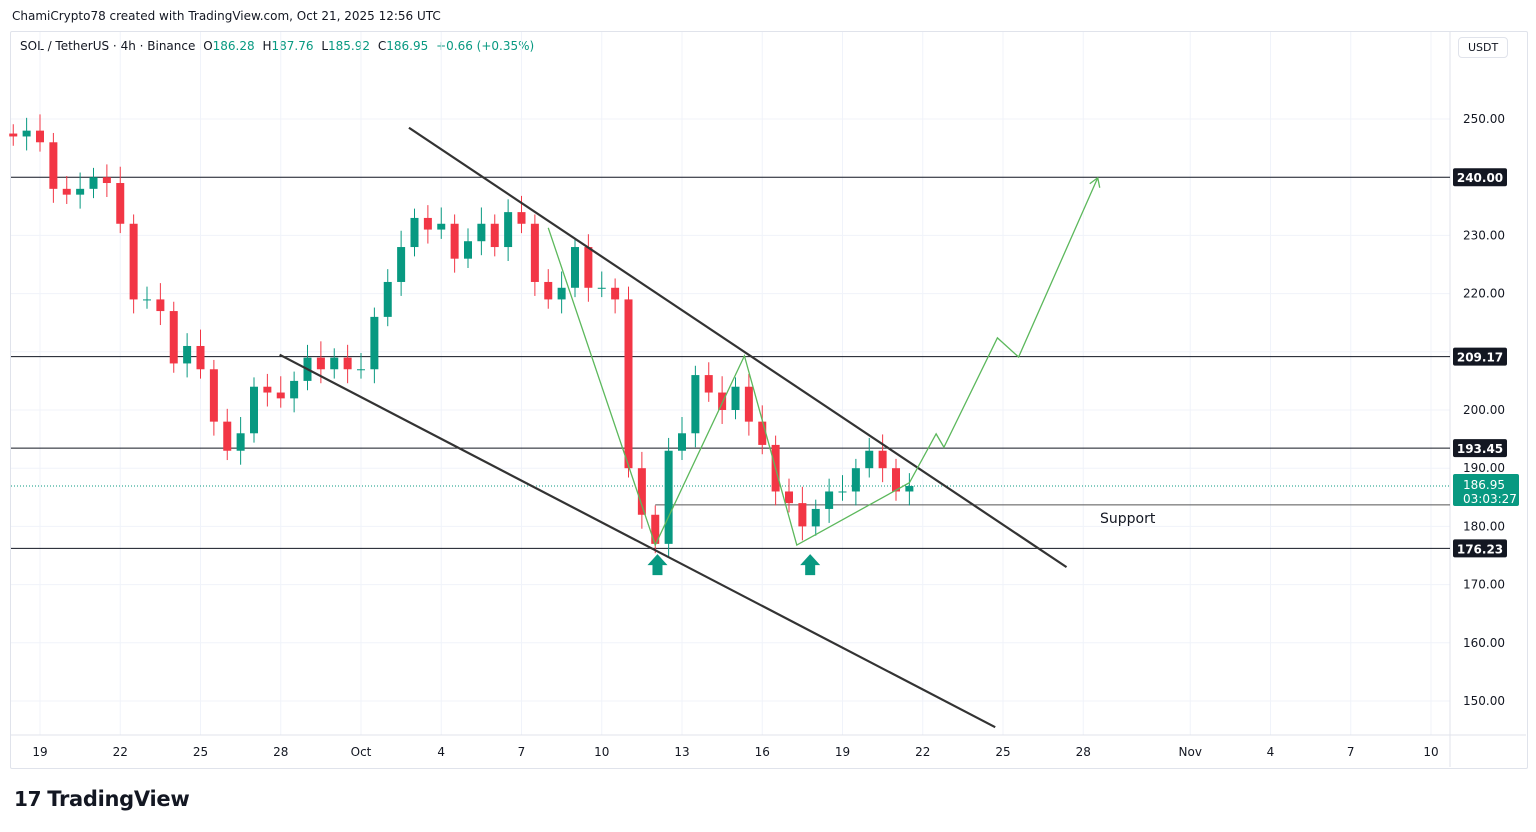 The image size is (1536, 832). Describe the element at coordinates (1490, 499) in the screenshot. I see `bar-countdown-label: 03:03:27` at that location.